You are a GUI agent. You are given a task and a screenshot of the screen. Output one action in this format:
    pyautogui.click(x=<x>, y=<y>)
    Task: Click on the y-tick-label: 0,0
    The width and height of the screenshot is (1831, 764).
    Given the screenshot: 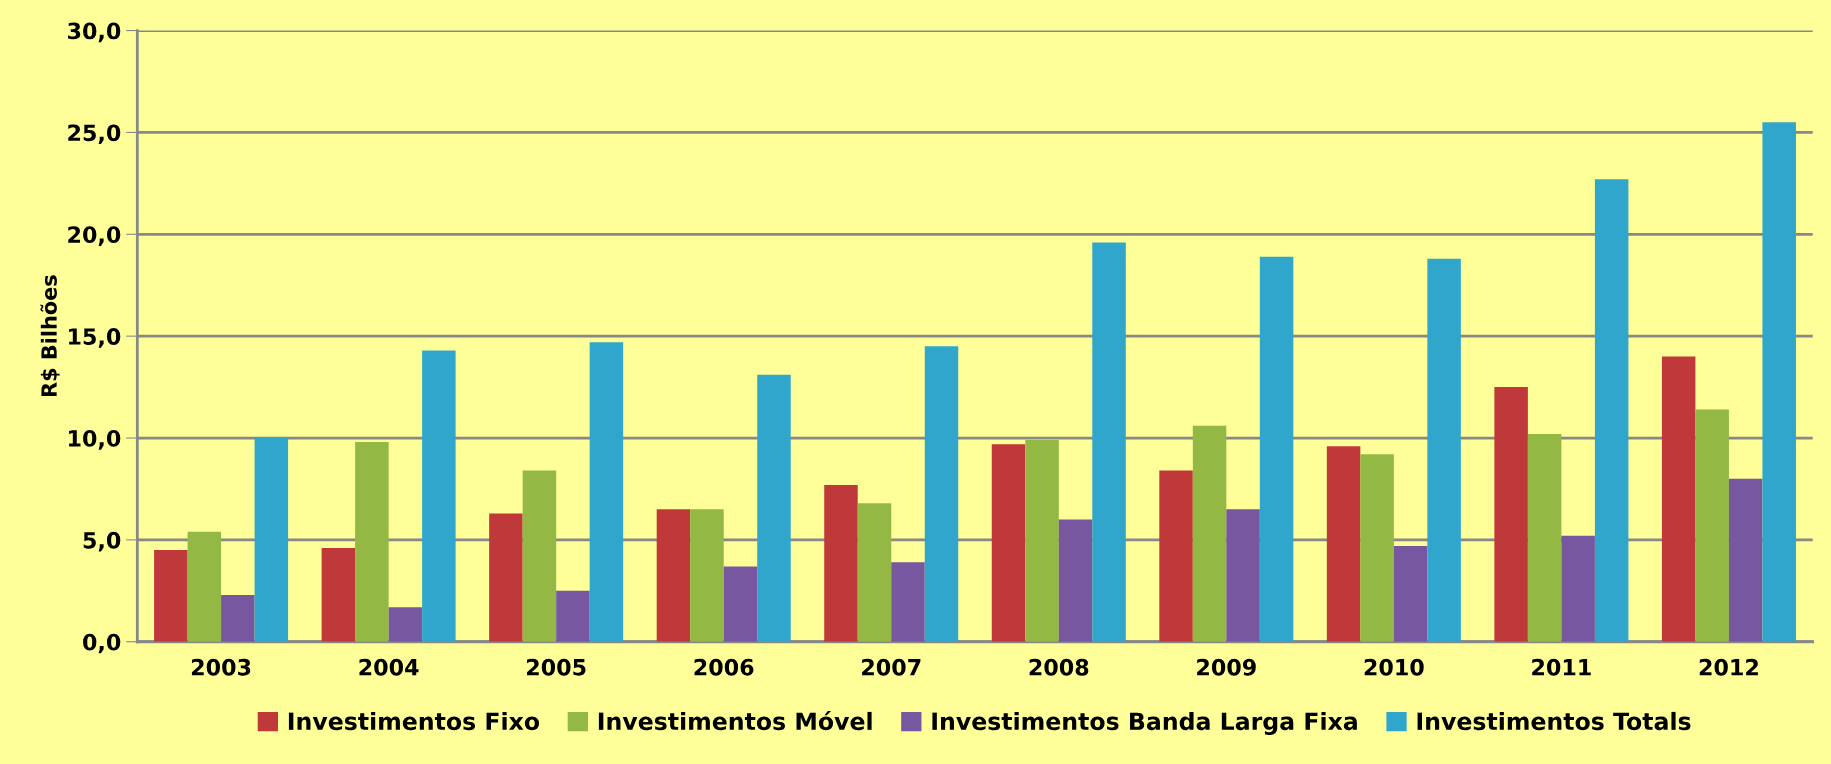 What is the action you would take?
    pyautogui.click(x=102, y=643)
    